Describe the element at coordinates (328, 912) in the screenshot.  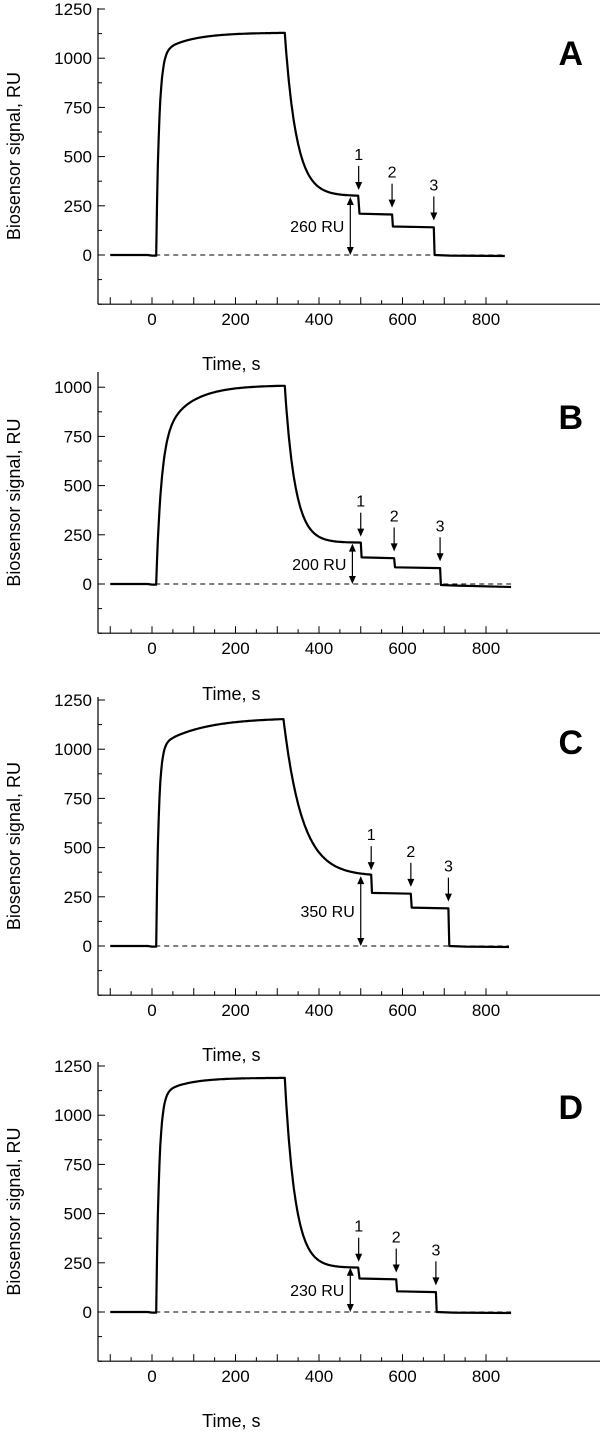
I see `response-label: 350 RU` at that location.